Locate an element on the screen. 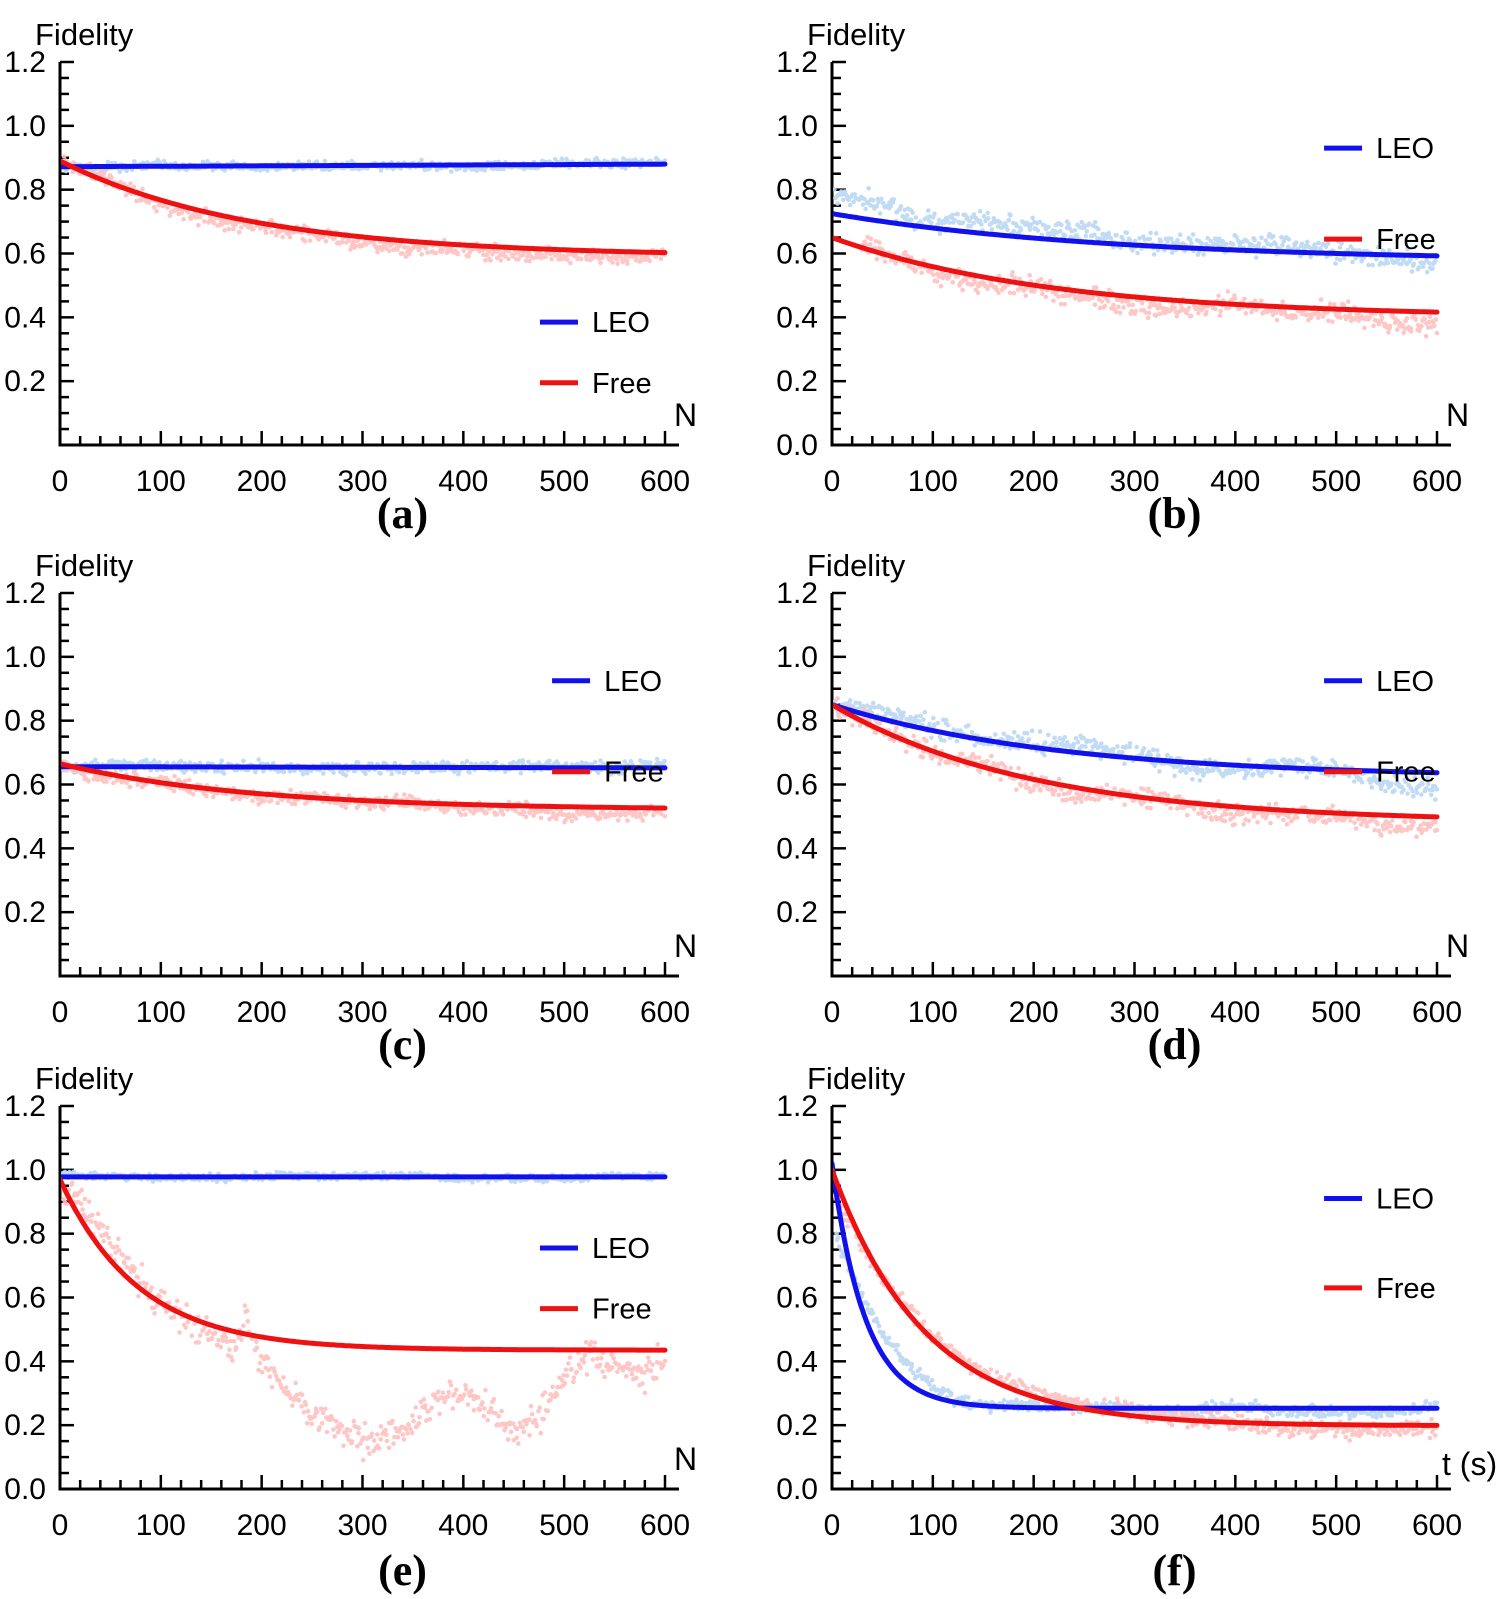 Image resolution: width=1498 pixels, height=1599 pixels. free-fit-line-c is located at coordinates (364, 786).